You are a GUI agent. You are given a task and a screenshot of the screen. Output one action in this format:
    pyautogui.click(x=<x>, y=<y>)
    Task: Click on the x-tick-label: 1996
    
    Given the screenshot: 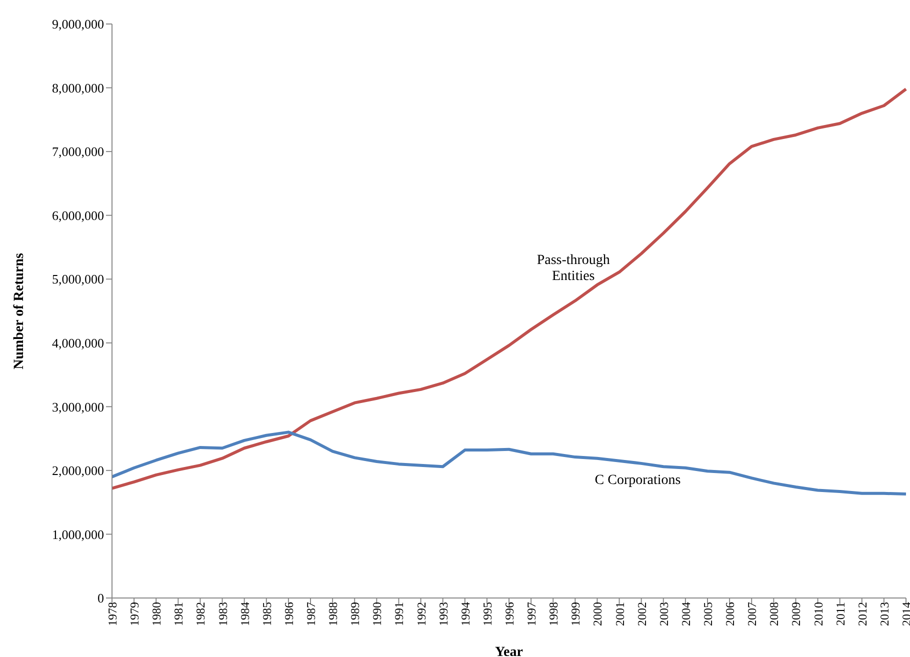 What is the action you would take?
    pyautogui.click(x=509, y=614)
    